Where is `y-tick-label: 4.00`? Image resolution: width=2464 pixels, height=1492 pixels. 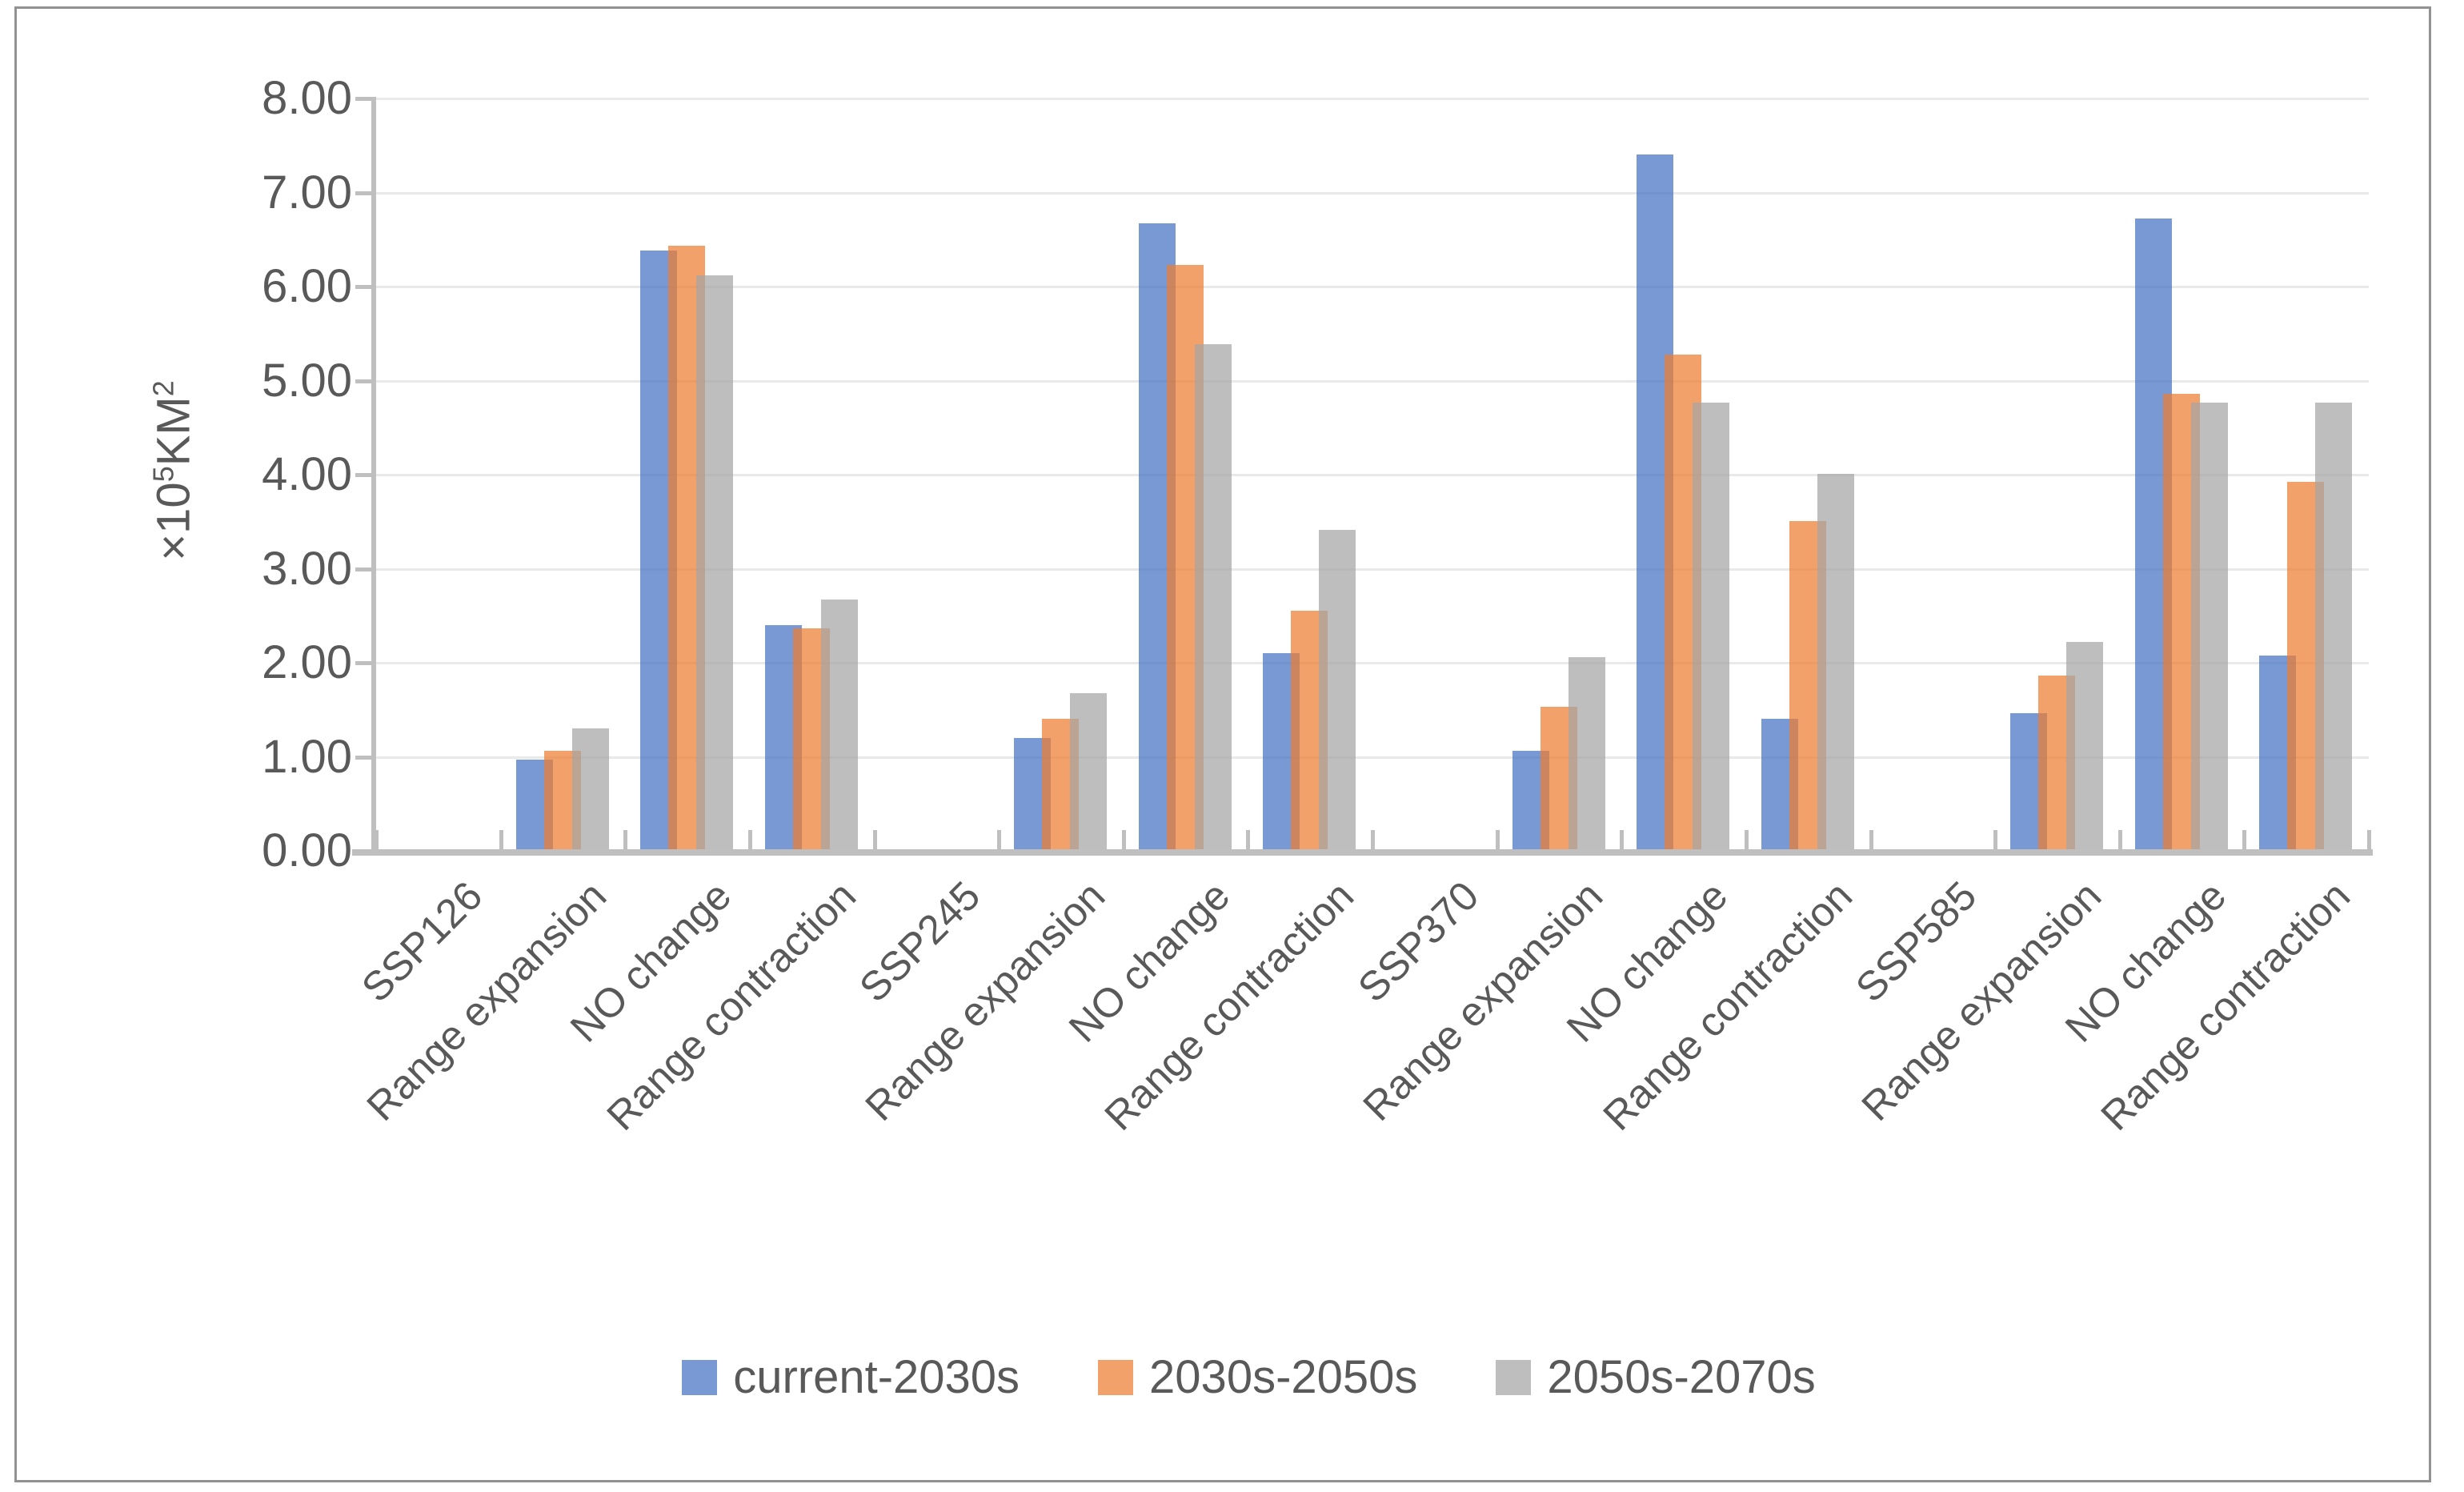
y-tick-label: 4.00 is located at coordinates (307, 474).